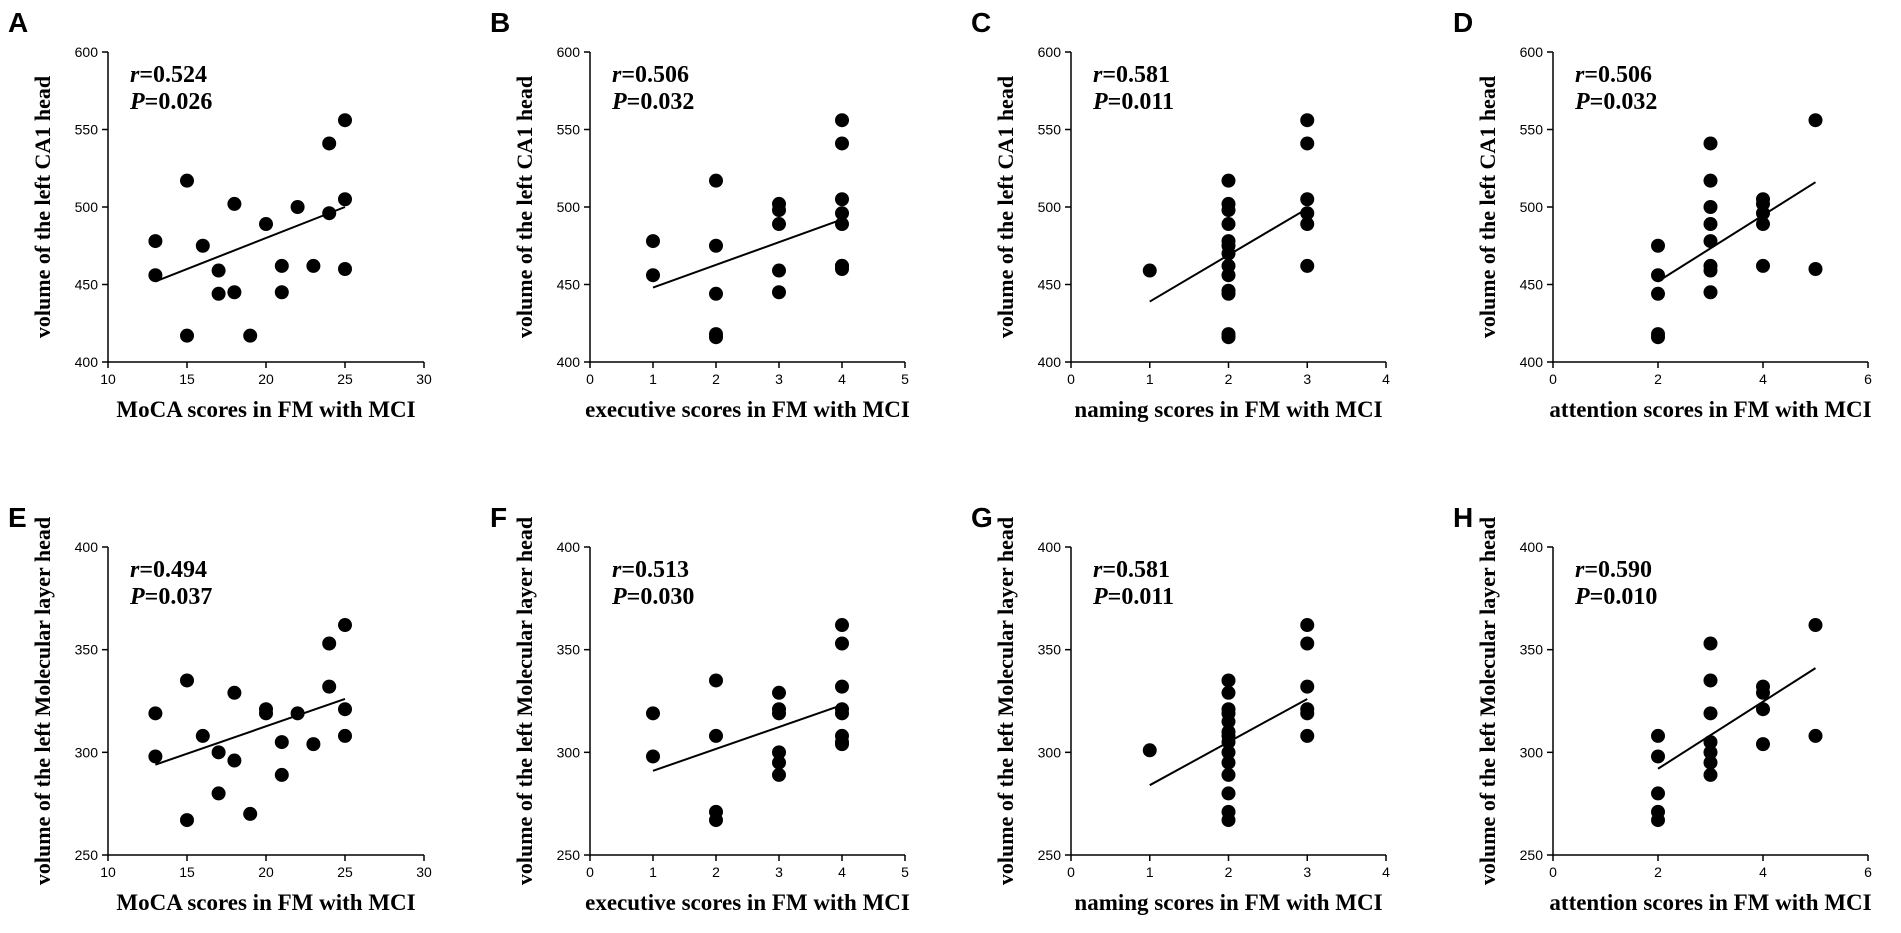 This screenshot has height=933, width=1901. I want to click on r-statistic: r=0.506, so click(650, 75).